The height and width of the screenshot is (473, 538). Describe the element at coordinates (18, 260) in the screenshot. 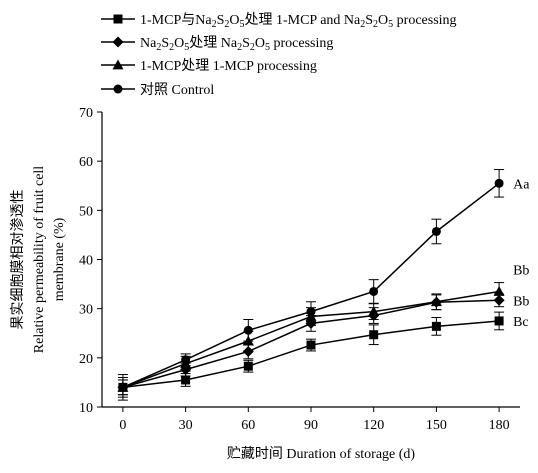

I see `y-axis-label-cn: 果实细胞膜相对渗透性` at that location.